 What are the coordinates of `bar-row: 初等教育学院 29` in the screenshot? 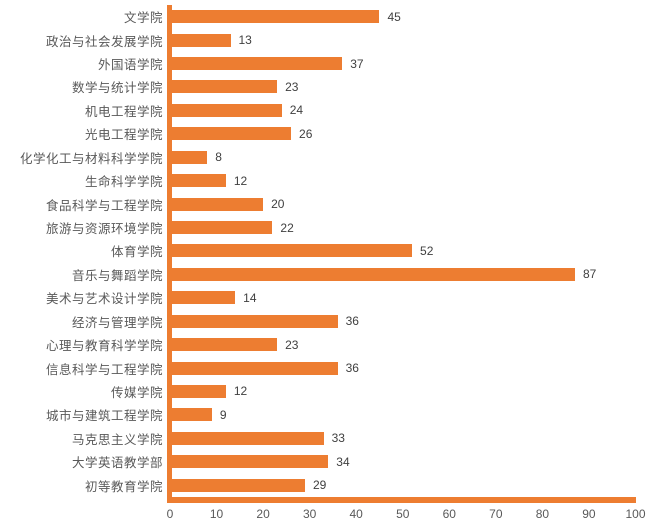 It's located at (325, 484).